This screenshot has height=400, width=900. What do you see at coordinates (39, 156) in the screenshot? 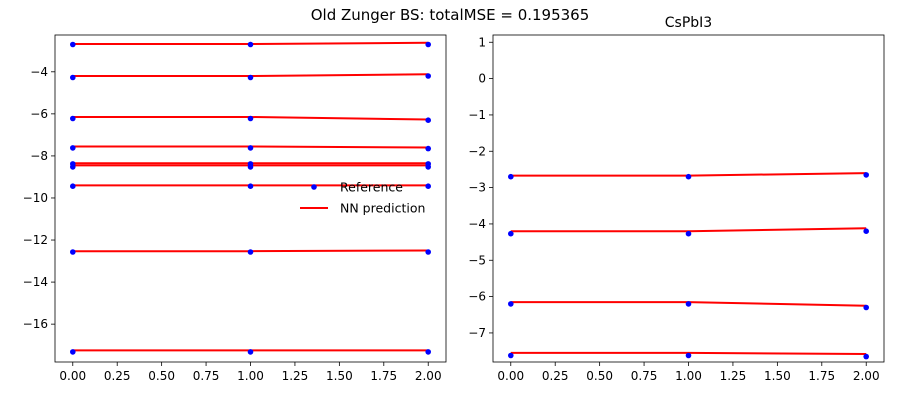
I see `y-tick-label: −8` at bounding box center [39, 156].